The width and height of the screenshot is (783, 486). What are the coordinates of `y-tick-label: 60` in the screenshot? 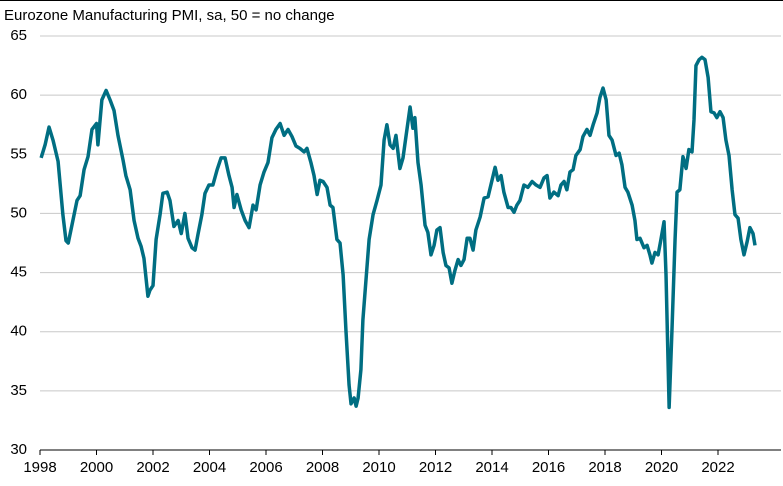 It's located at (18, 94).